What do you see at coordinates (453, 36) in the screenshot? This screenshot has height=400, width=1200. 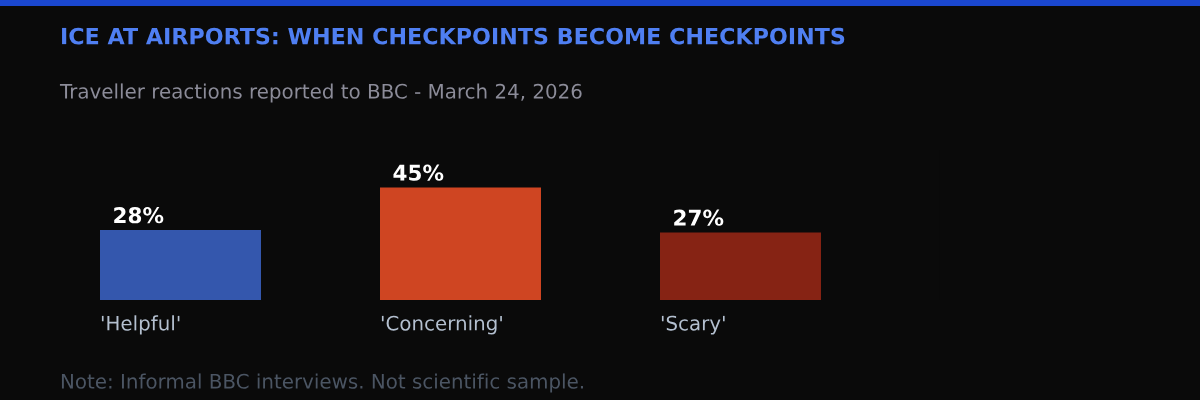 I see `chart-title: ICE AT AIRPORTS: WHEN CHECKPOINTS BECOME CHECKPOINTS` at bounding box center [453, 36].